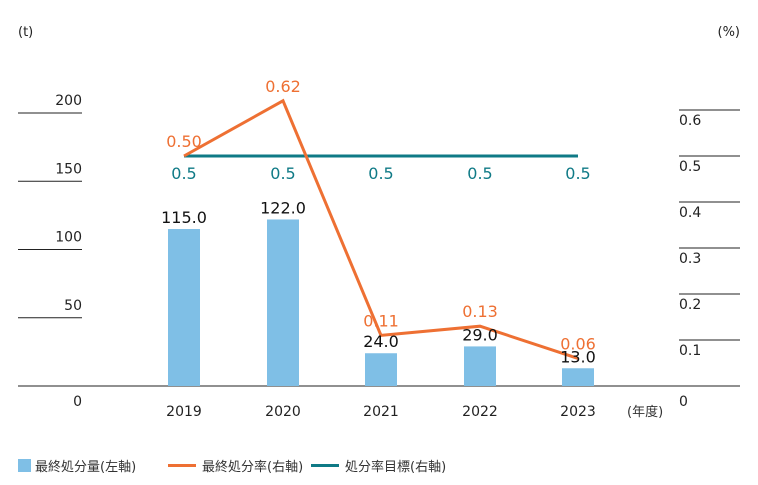 The image size is (758, 485). What do you see at coordinates (183, 173) in the screenshot?
I see `target-label-2019: 0.5` at bounding box center [183, 173].